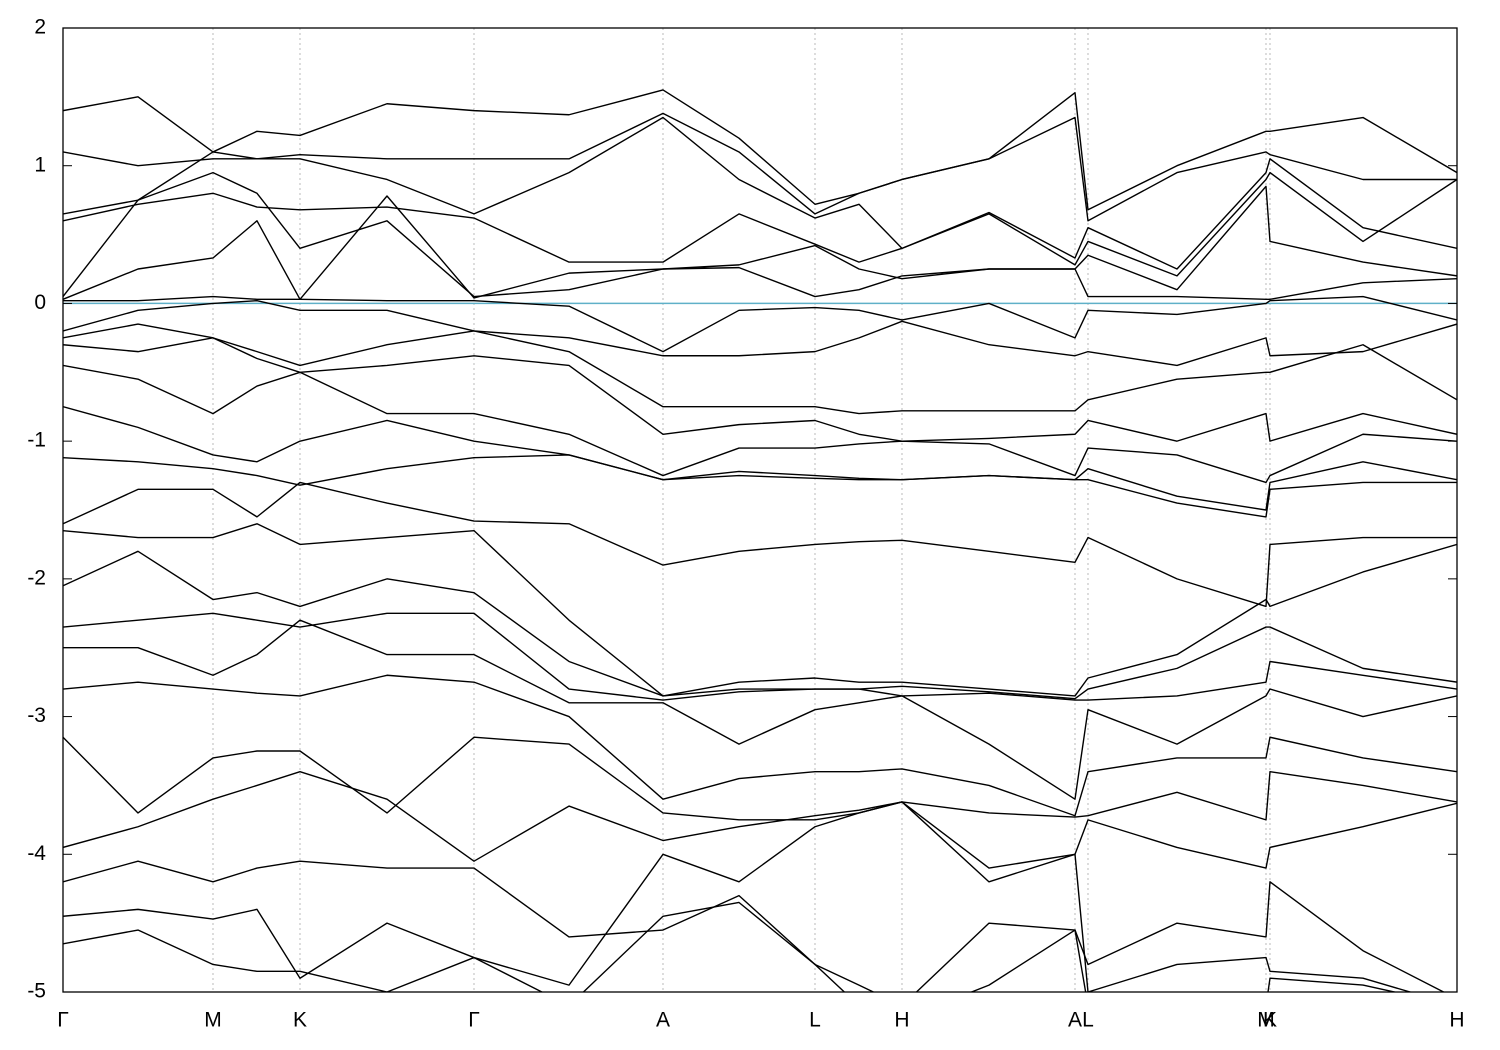 The height and width of the screenshot is (1050, 1500). Describe the element at coordinates (40, 302) in the screenshot. I see `y-tick-label: 0` at that location.